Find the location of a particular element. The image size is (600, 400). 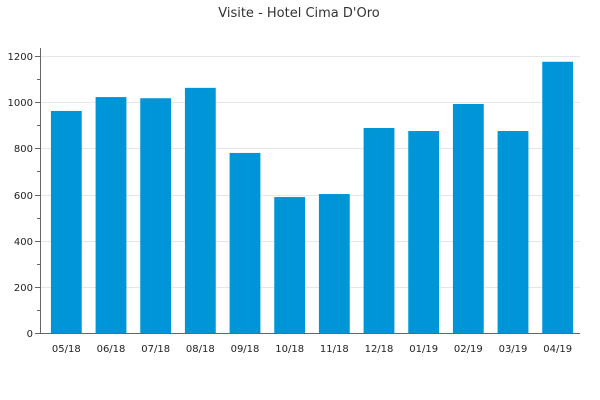

x-tick-label: 03/19 is located at coordinates (513, 349).